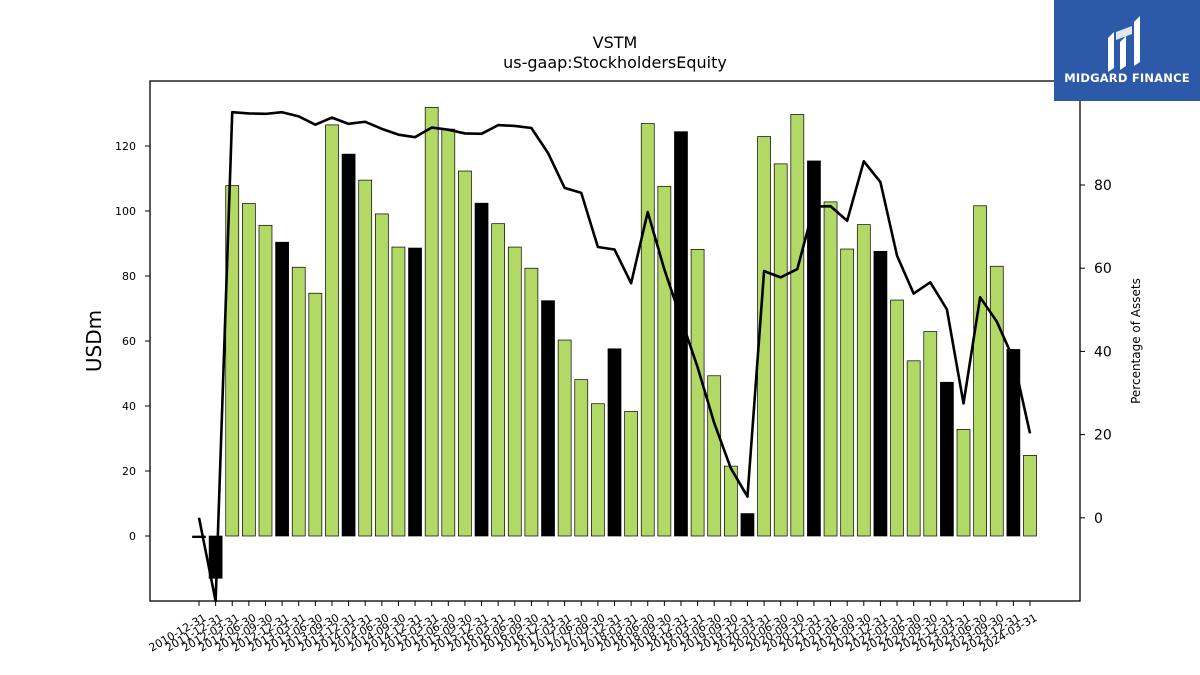  Describe the element at coordinates (1127, 78) in the screenshot. I see `logo-text: MIDGARD FINANCE` at that location.